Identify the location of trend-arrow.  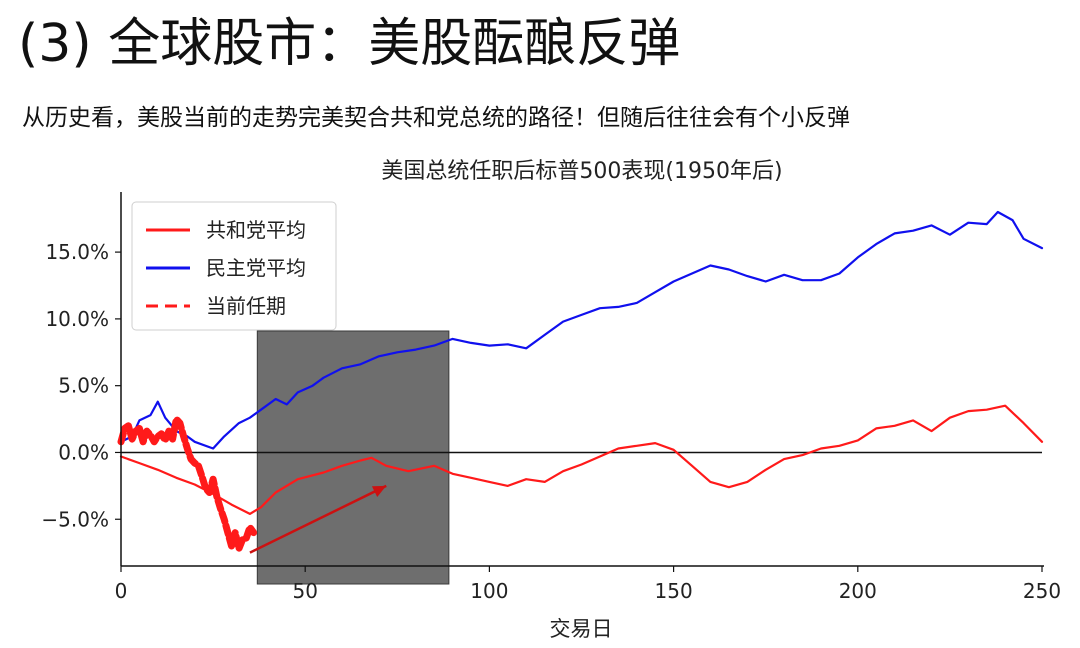
(318, 519).